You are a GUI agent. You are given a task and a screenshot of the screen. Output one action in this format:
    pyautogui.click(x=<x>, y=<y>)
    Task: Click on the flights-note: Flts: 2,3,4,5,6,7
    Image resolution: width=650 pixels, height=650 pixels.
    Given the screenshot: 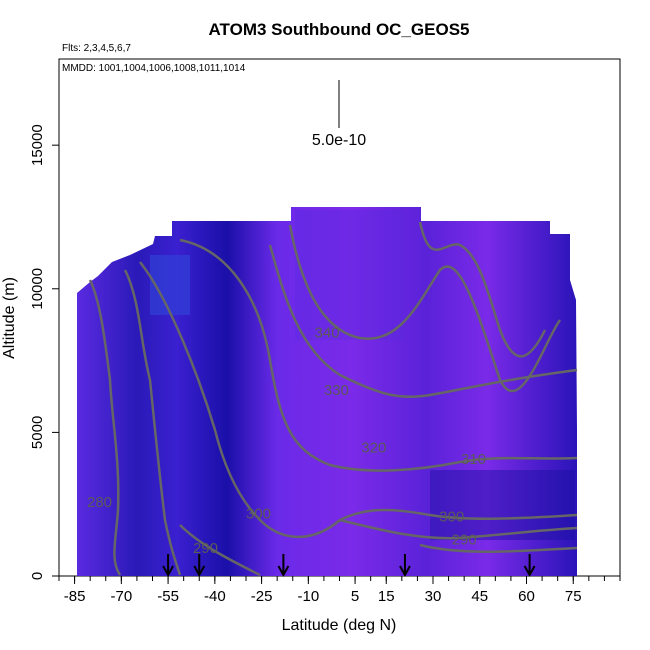 What is the action you would take?
    pyautogui.click(x=96, y=48)
    